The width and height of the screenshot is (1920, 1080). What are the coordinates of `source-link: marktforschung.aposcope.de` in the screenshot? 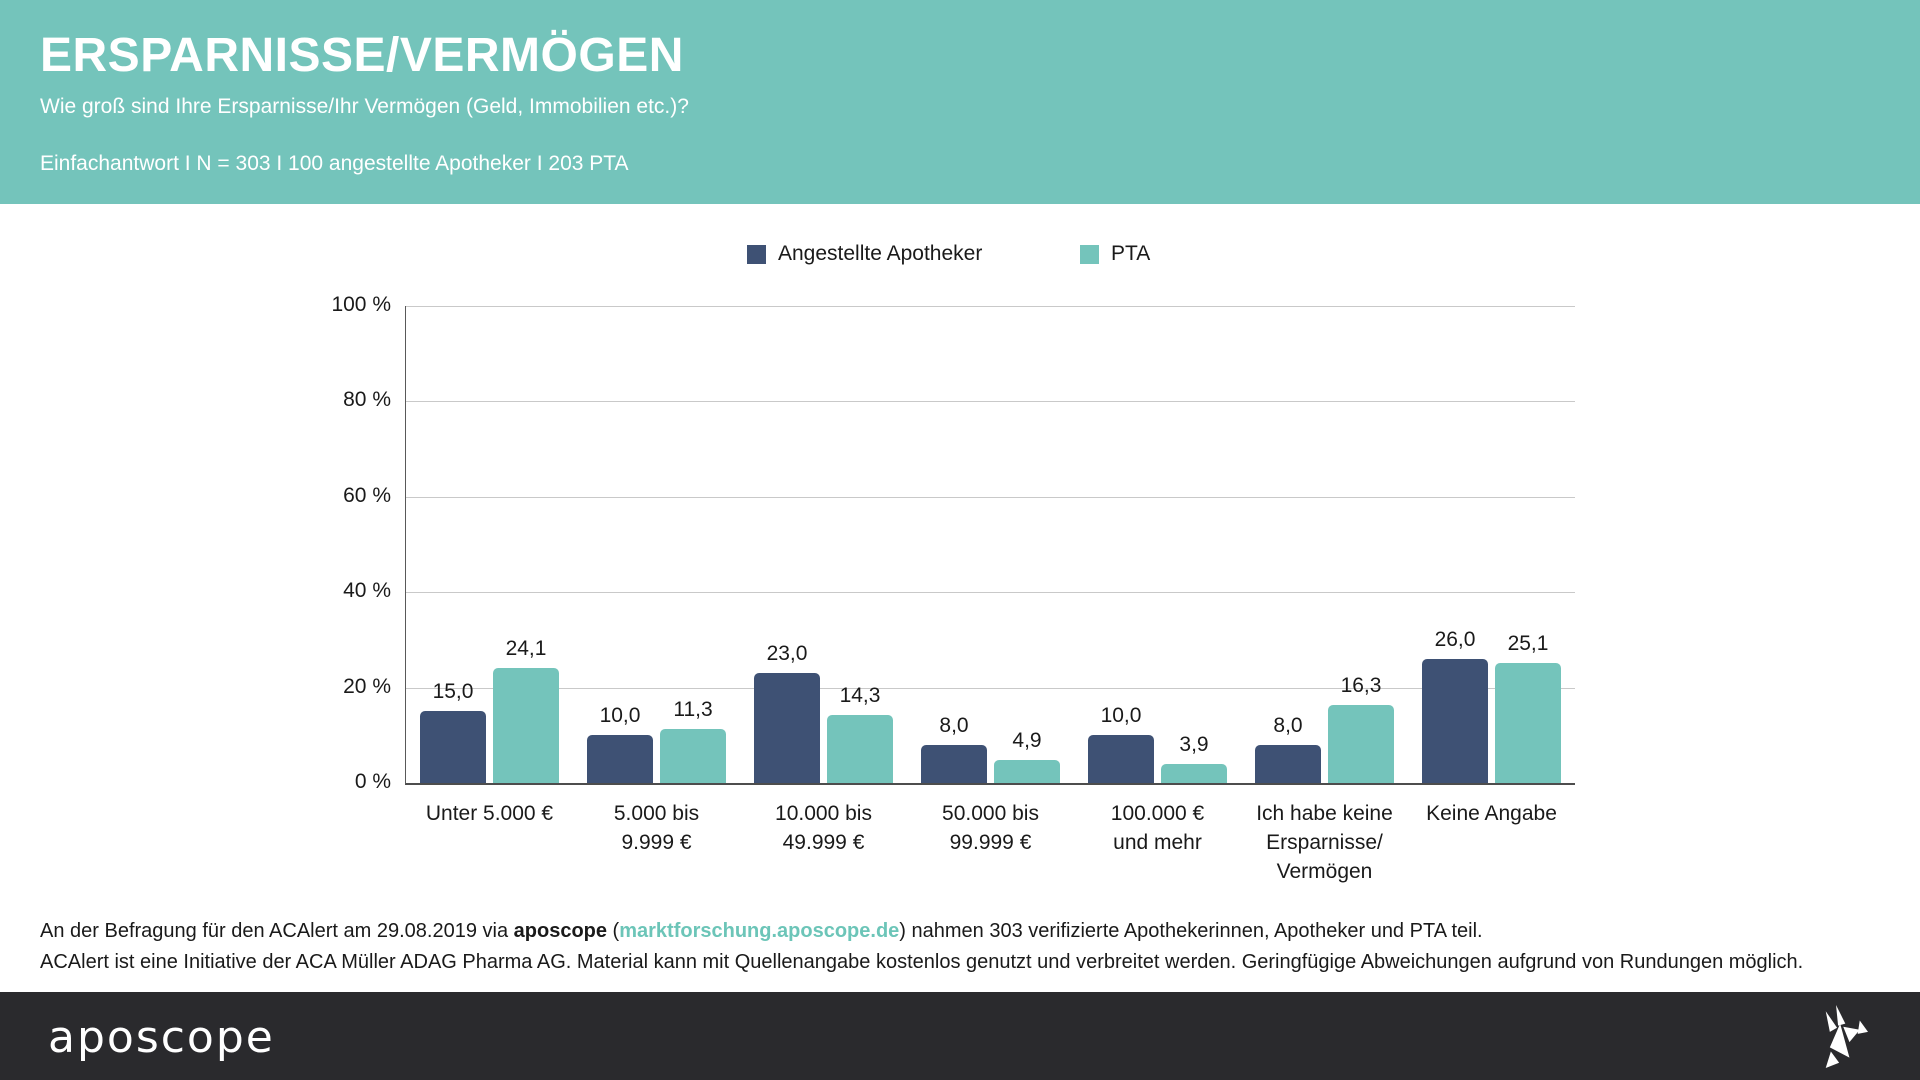 It's located at (759, 931).